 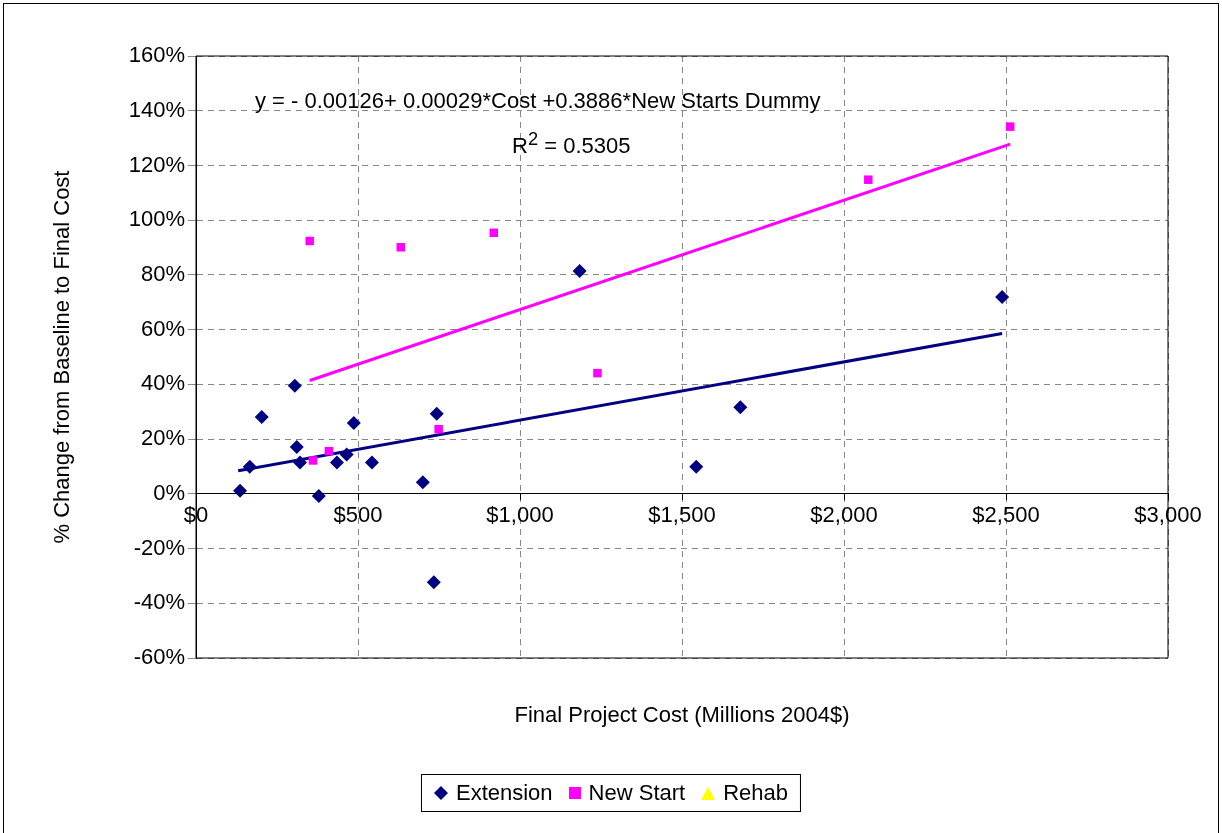 I want to click on y-tick-label: -60%, so click(x=159, y=657).